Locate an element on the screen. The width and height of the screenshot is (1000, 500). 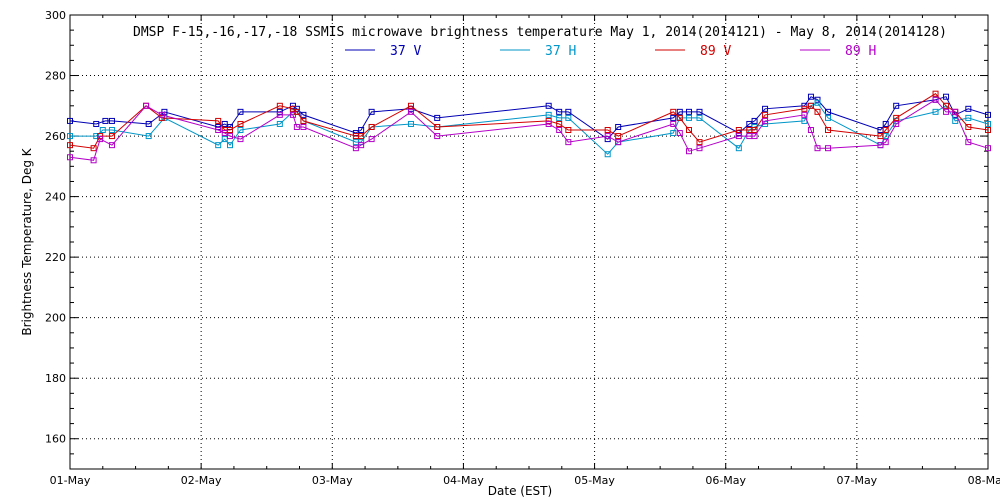
series-line-89-h is located at coordinates (529, 130).